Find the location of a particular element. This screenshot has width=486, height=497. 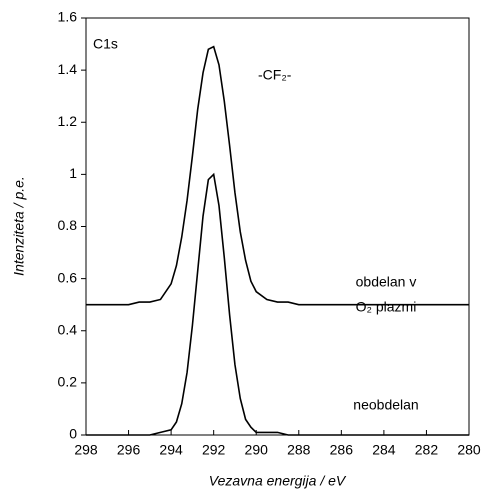

x-tick-label: 284 is located at coordinates (384, 450).